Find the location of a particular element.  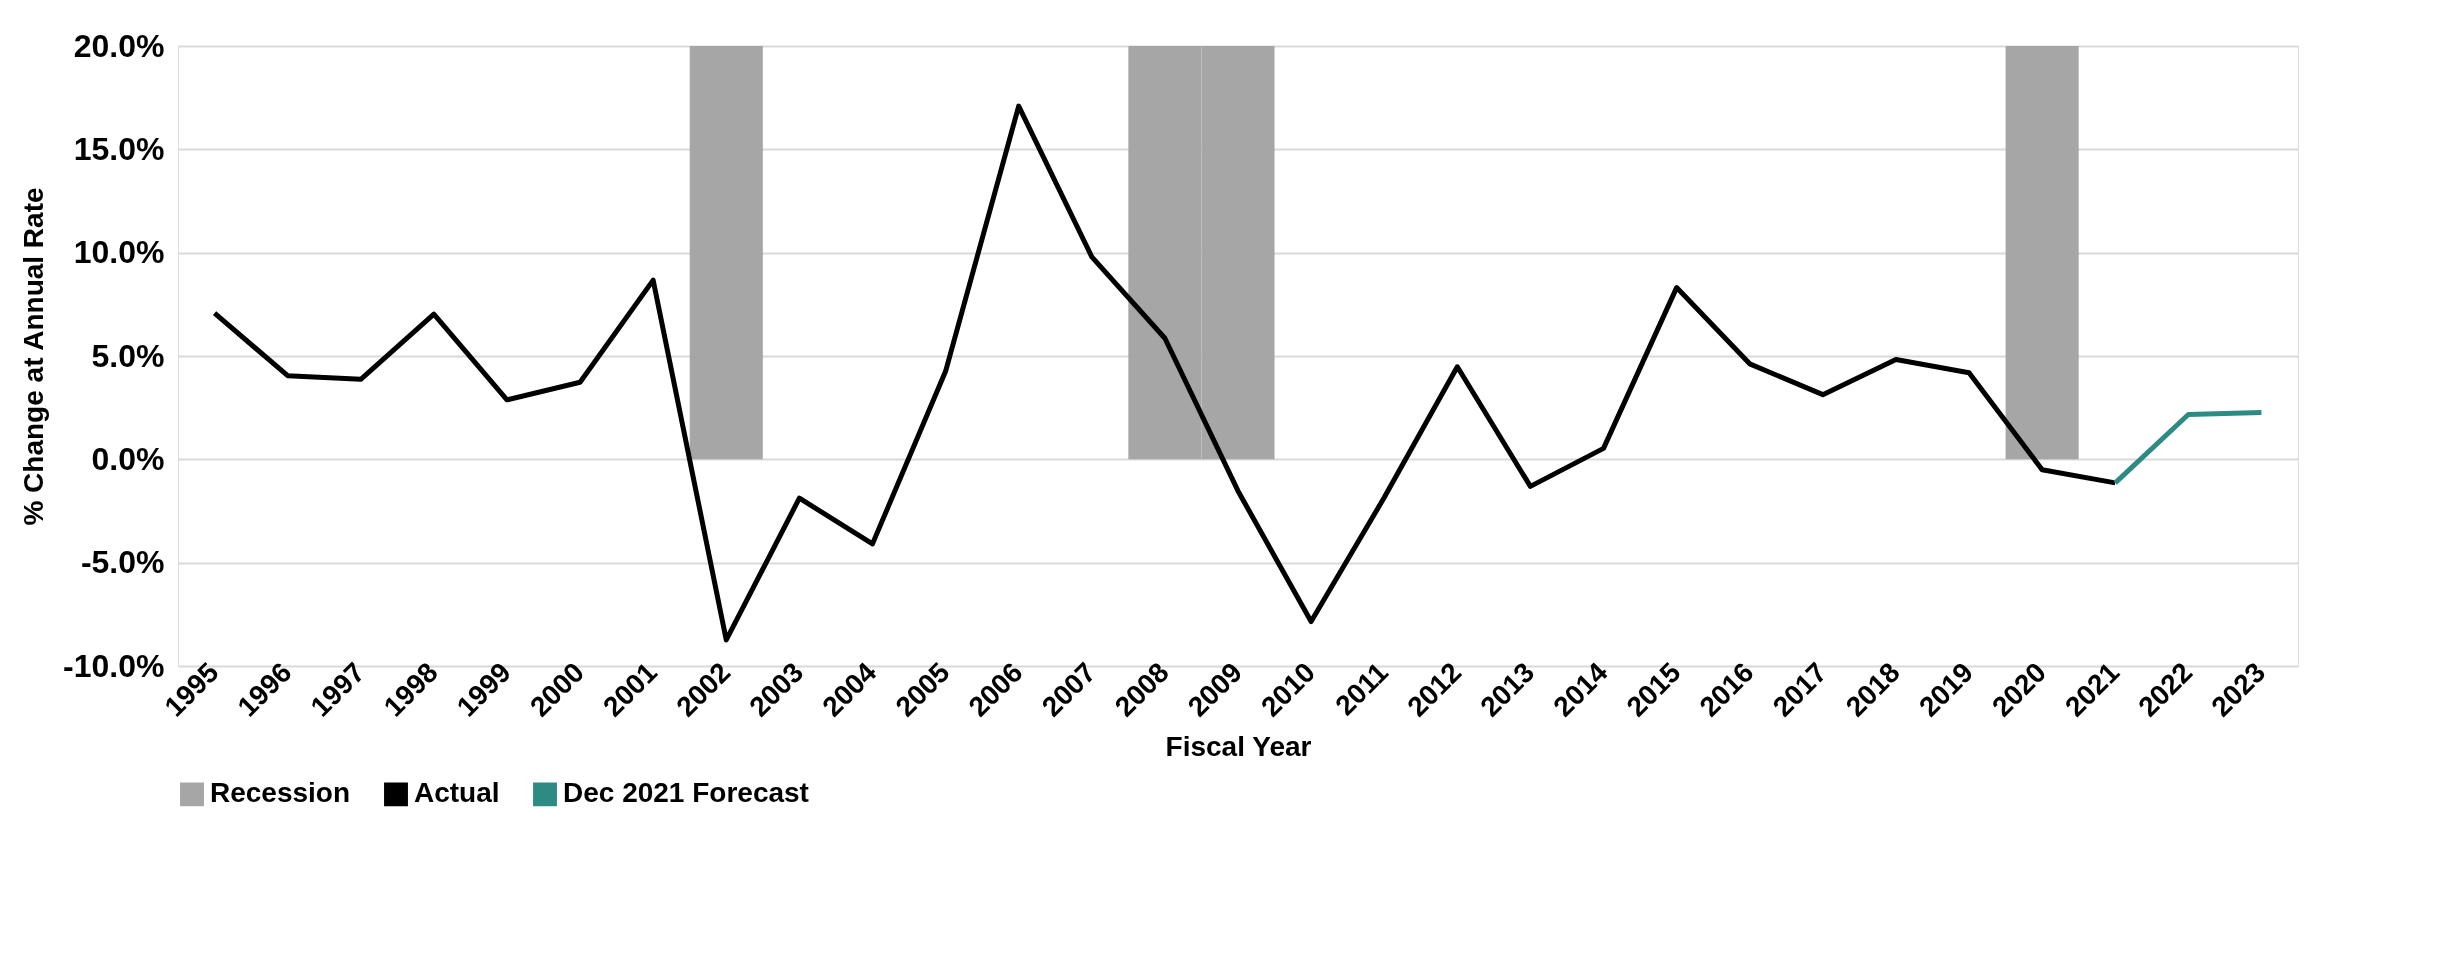

y-tick-label: 5.0% is located at coordinates (128, 355).